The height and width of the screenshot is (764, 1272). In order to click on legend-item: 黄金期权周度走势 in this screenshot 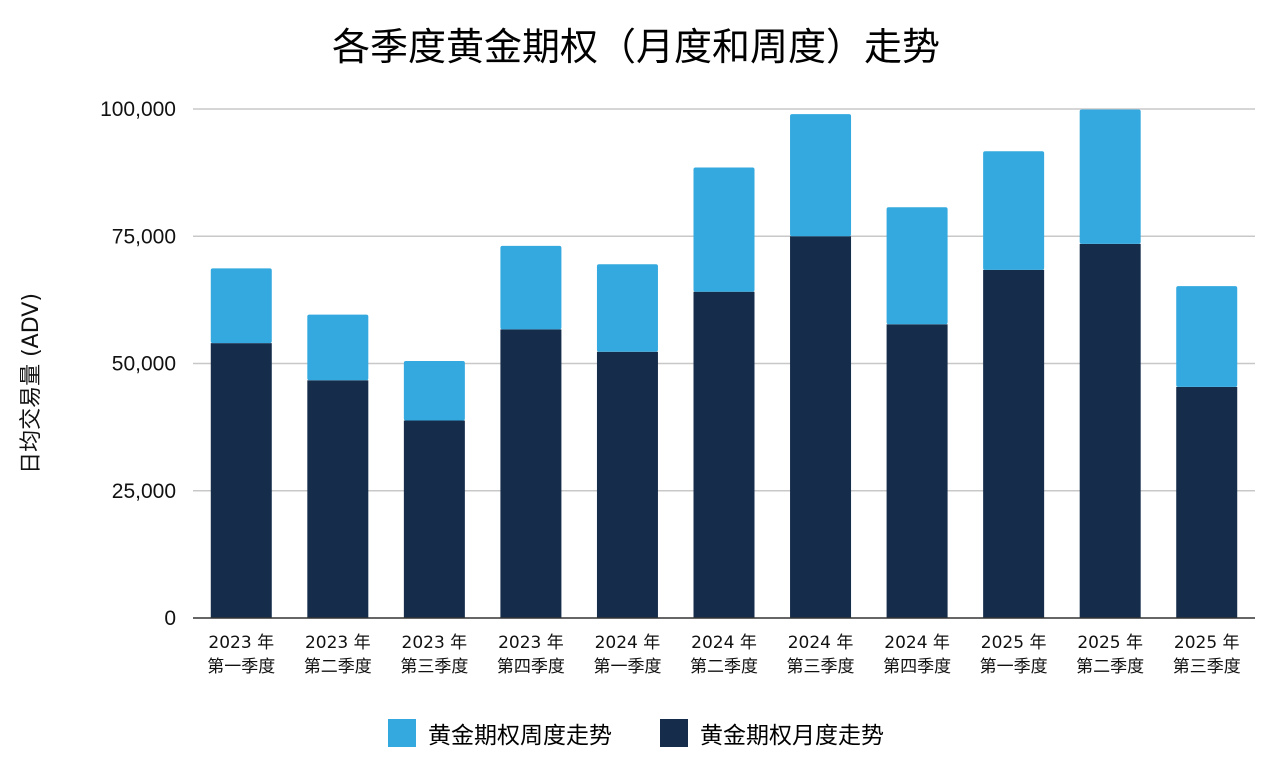, I will do `click(500, 733)`.